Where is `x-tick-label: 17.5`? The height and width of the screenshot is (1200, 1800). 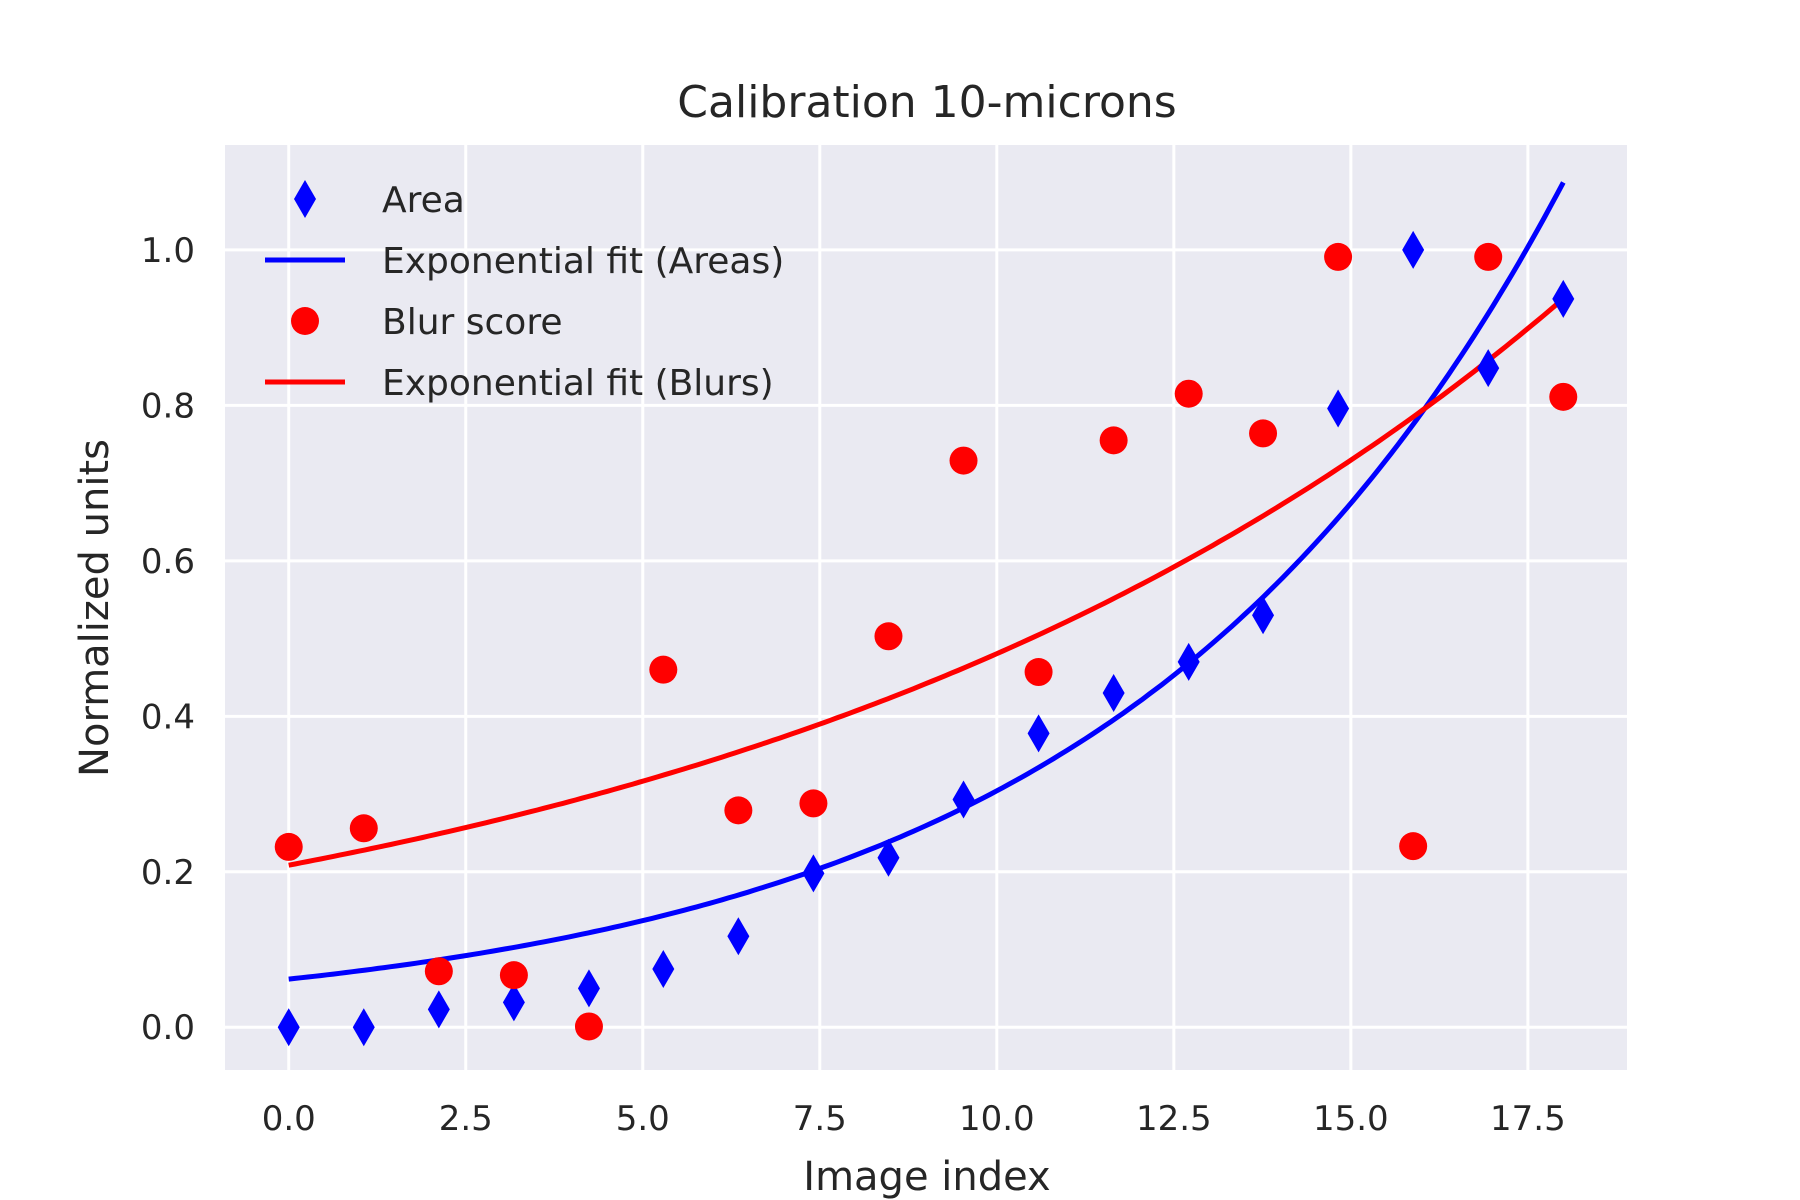
x-tick-label: 17.5 is located at coordinates (1528, 1119).